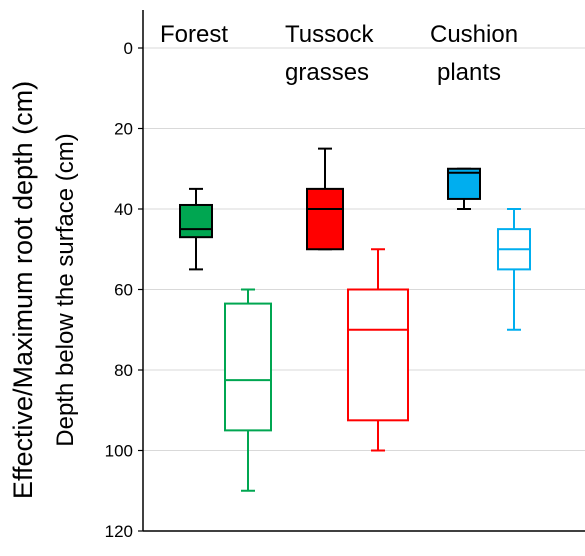  What do you see at coordinates (23, 290) in the screenshot?
I see `y-axis-label-primary: Effective/Maximum root depth (cm)` at bounding box center [23, 290].